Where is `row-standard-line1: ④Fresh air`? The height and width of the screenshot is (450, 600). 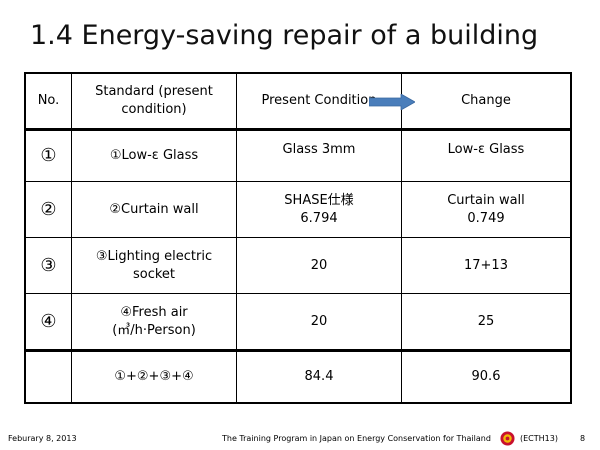
row-standard-line1: ④Fresh air is located at coordinates (154, 312).